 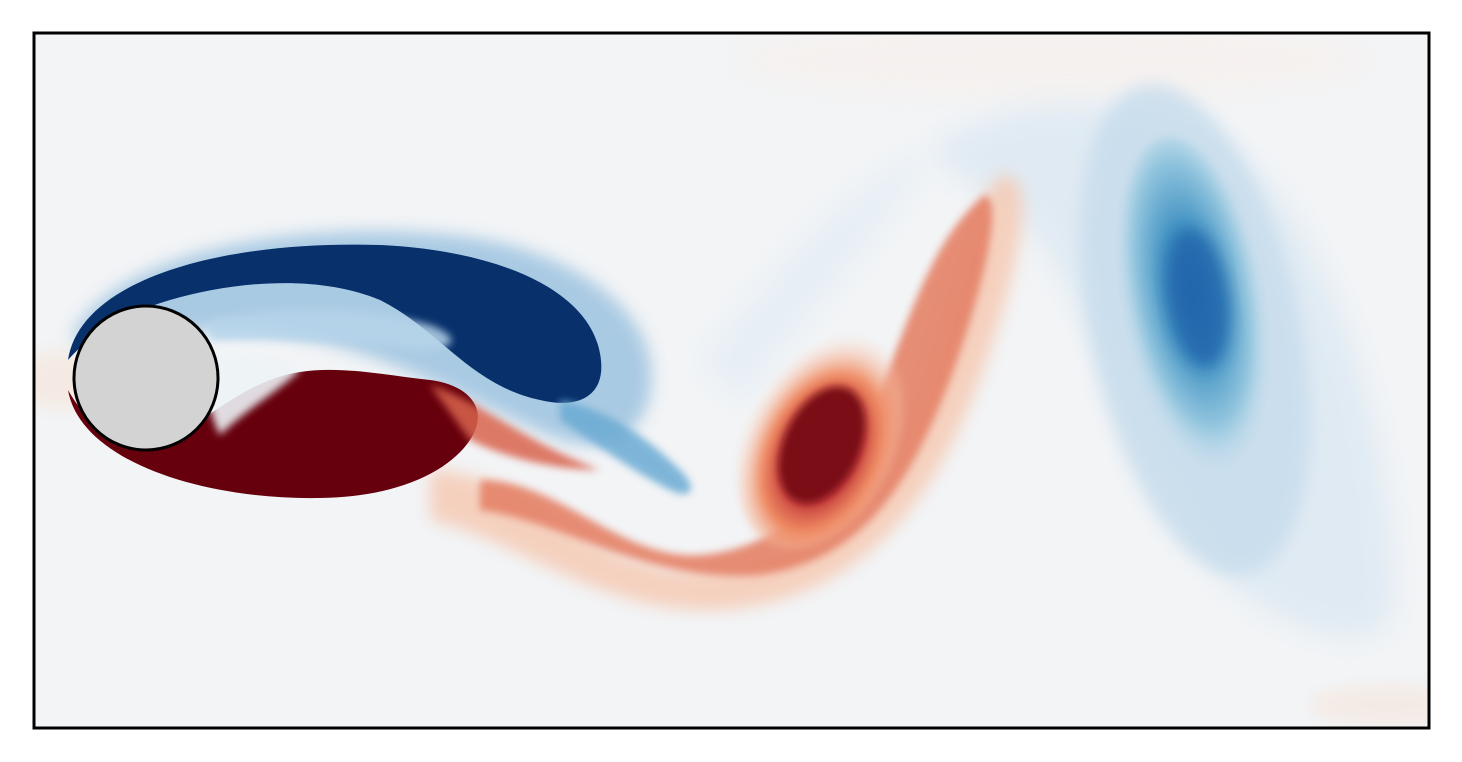 What do you see at coordinates (815, 275) in the screenshot?
I see `faint-blue-streak` at bounding box center [815, 275].